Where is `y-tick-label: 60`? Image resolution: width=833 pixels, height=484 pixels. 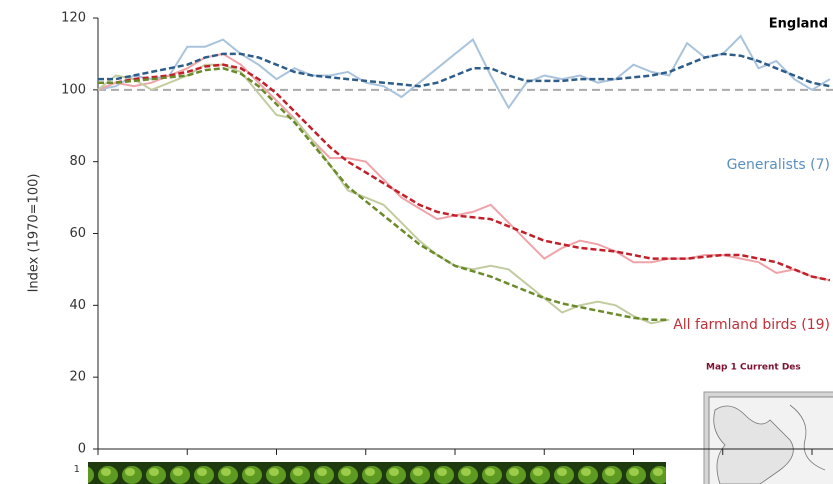 y-tick-label: 60 is located at coordinates (77, 233).